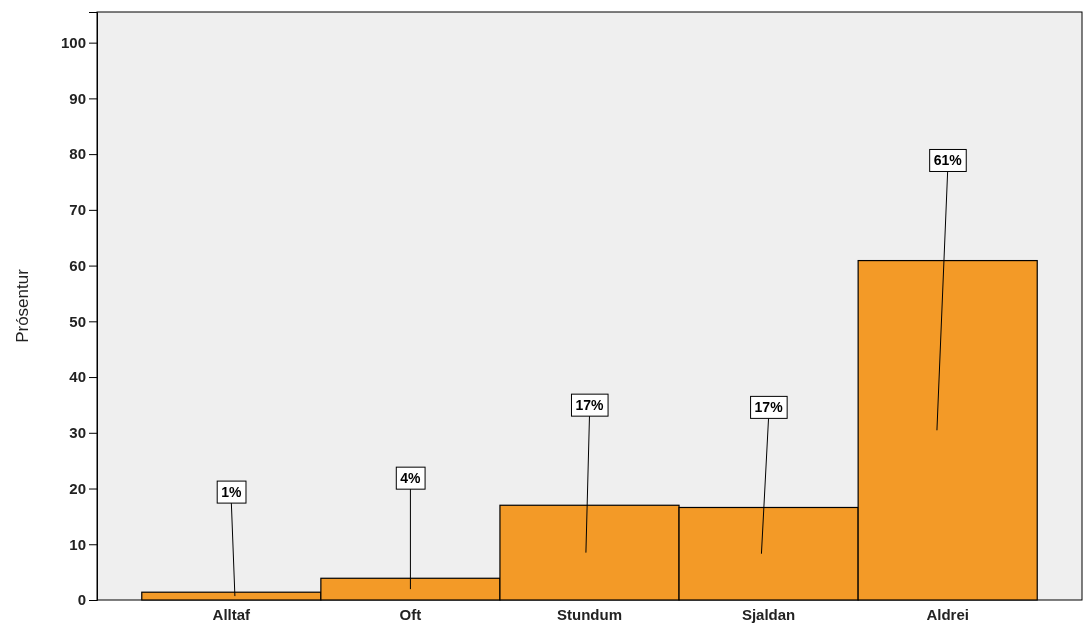  I want to click on y-tick-label: 70, so click(77, 210).